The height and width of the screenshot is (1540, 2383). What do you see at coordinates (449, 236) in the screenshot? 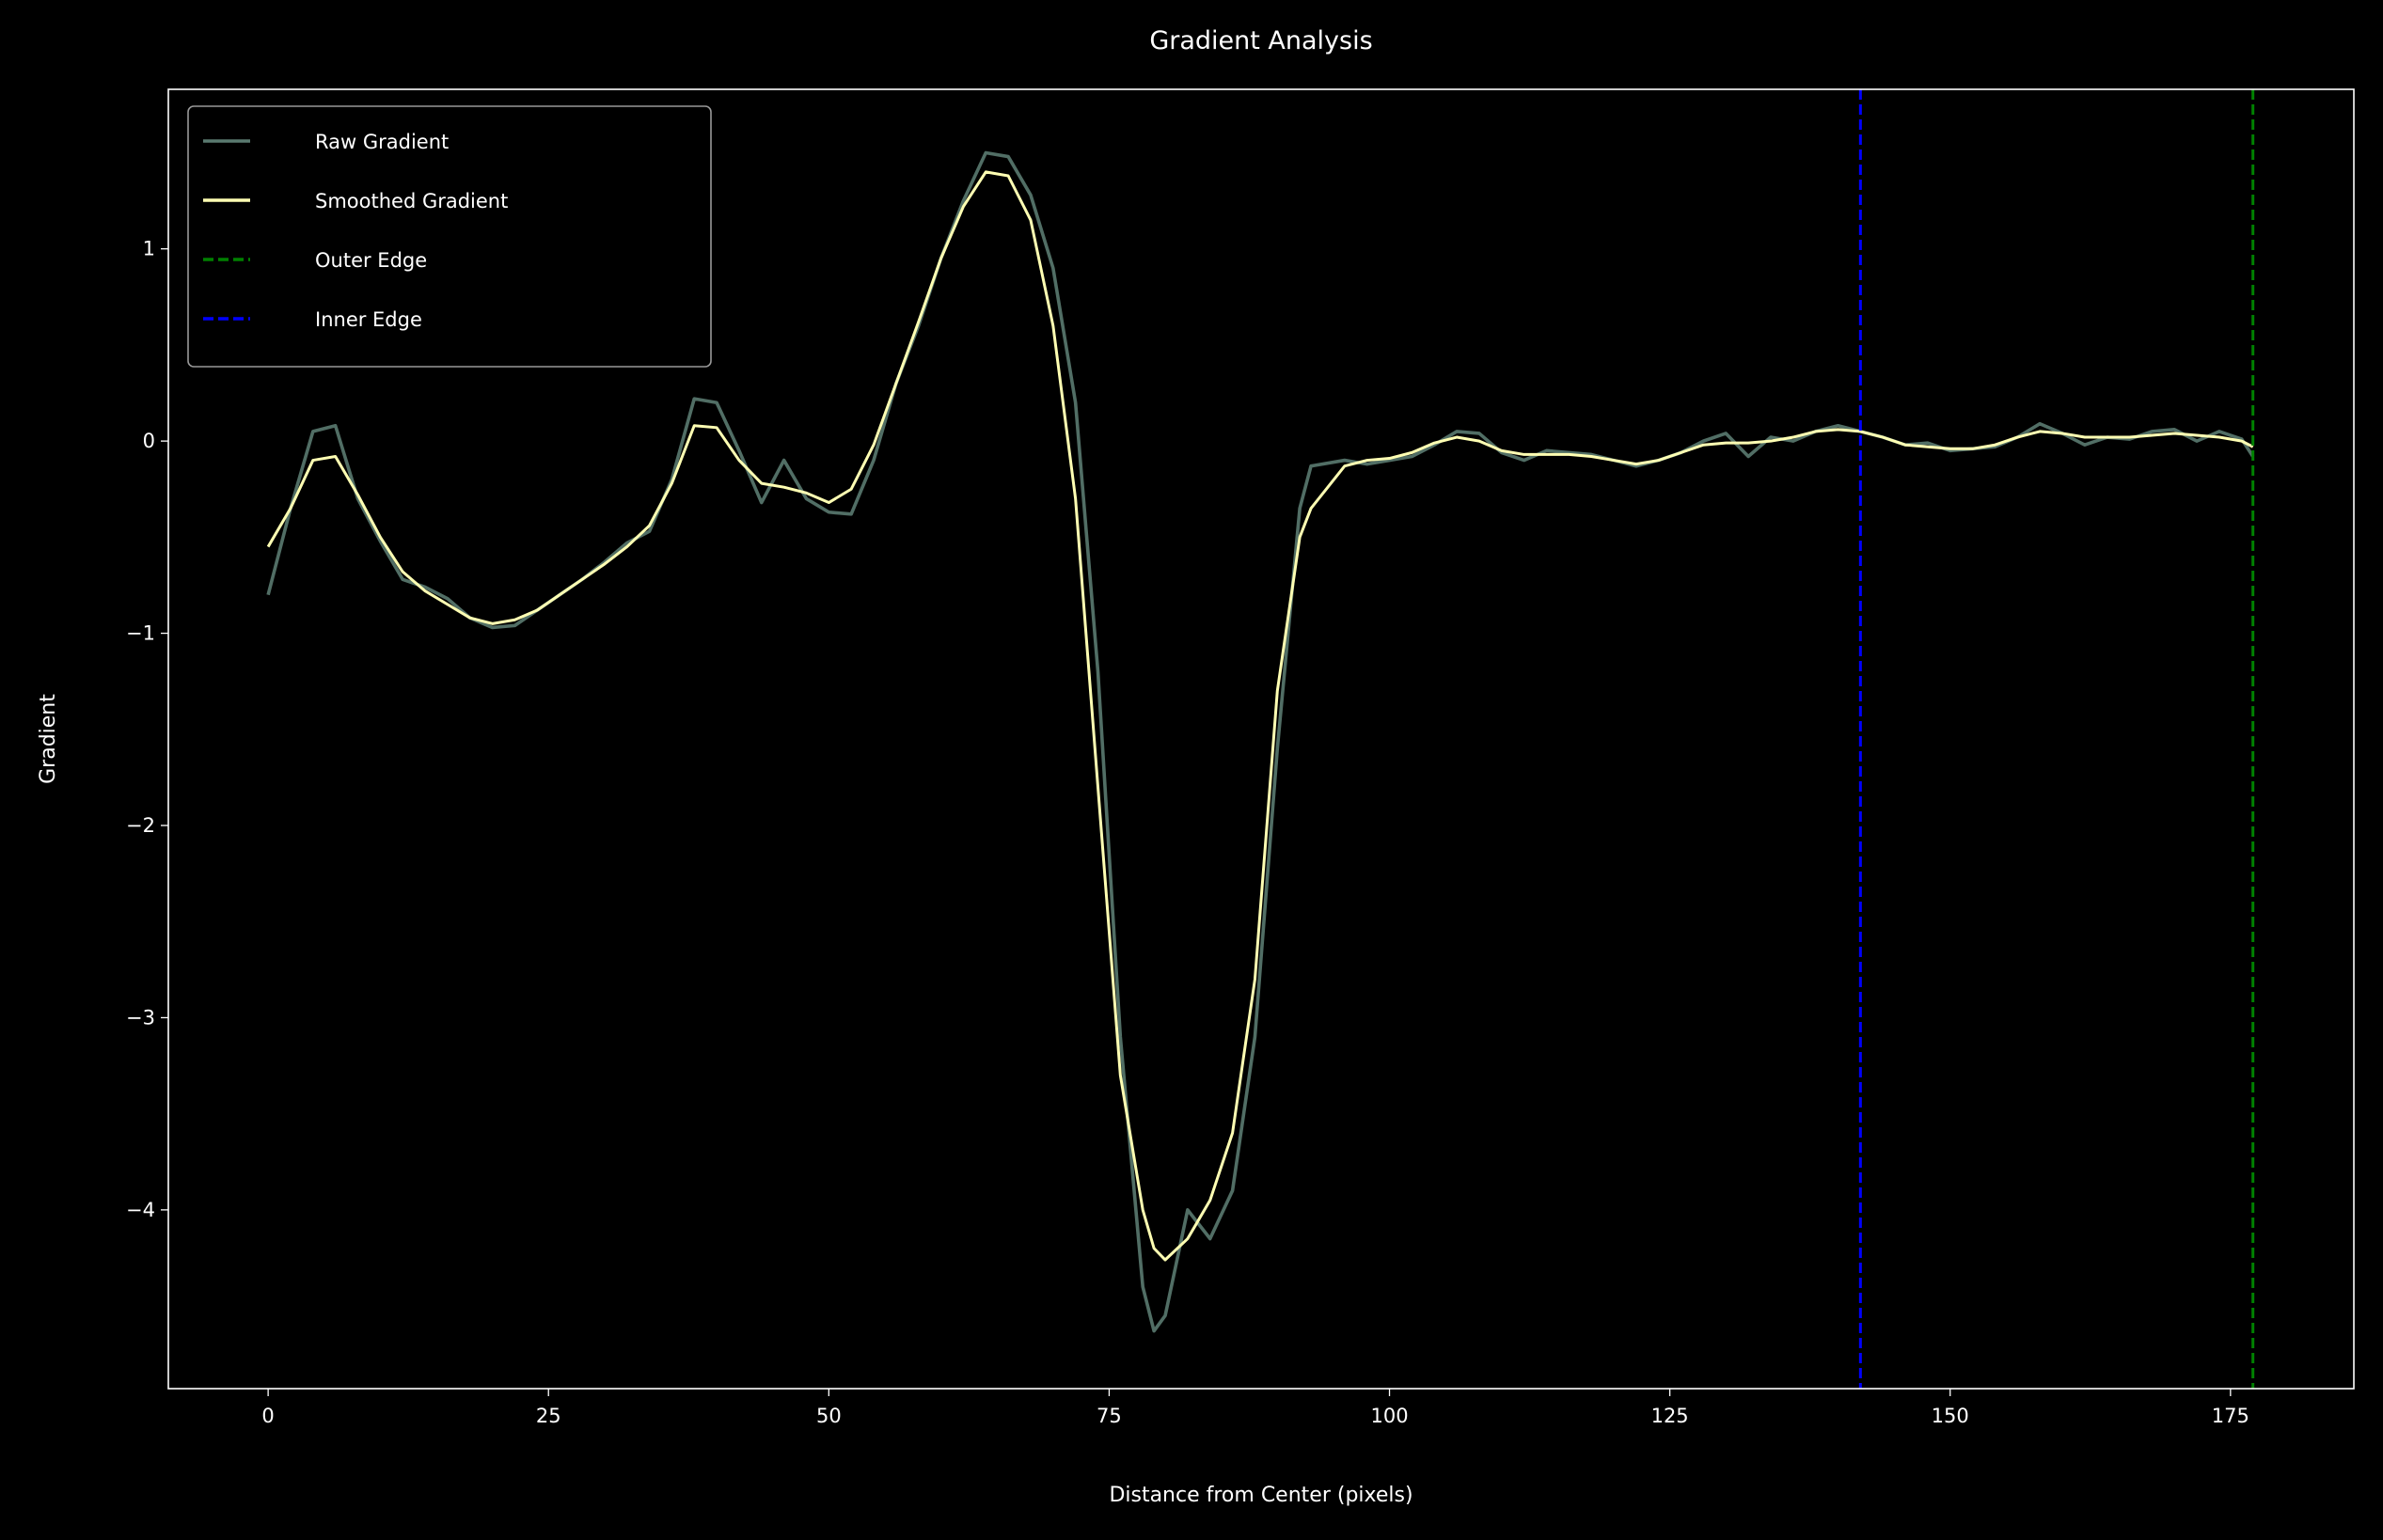
I see `legend-box` at bounding box center [449, 236].